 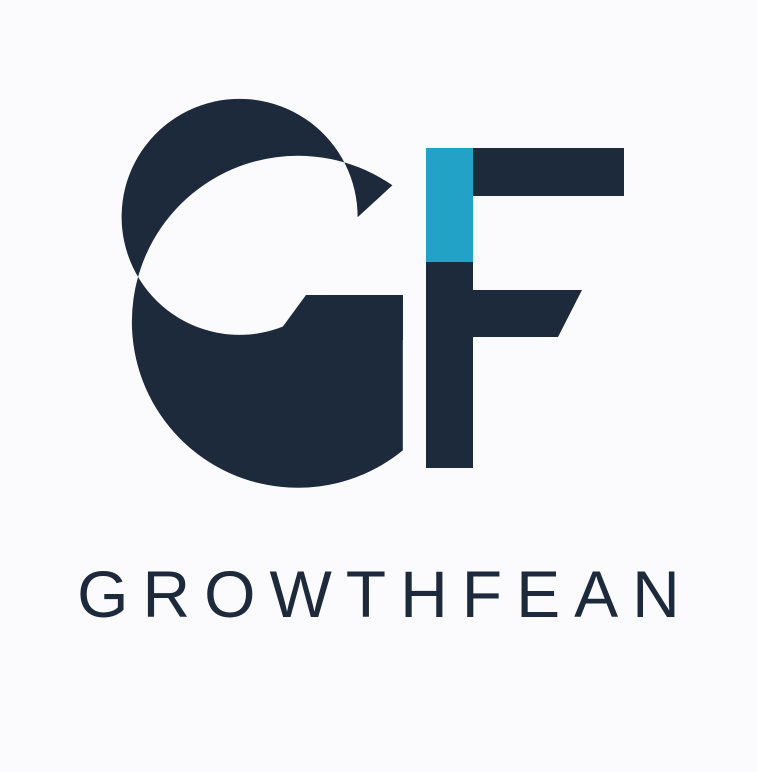 I want to click on brand-name-wordmark: GROWTHFEAN, so click(x=385, y=594).